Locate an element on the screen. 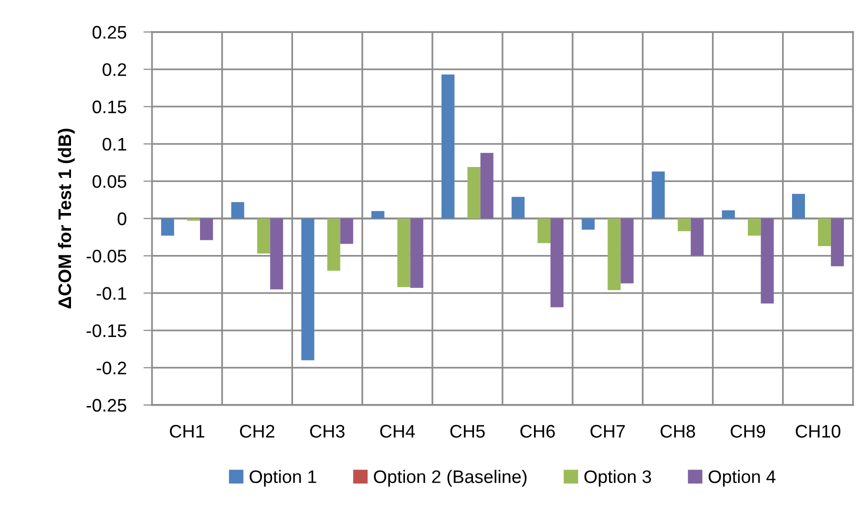 The height and width of the screenshot is (517, 863). y-tick-label: 0 is located at coordinates (122, 219).